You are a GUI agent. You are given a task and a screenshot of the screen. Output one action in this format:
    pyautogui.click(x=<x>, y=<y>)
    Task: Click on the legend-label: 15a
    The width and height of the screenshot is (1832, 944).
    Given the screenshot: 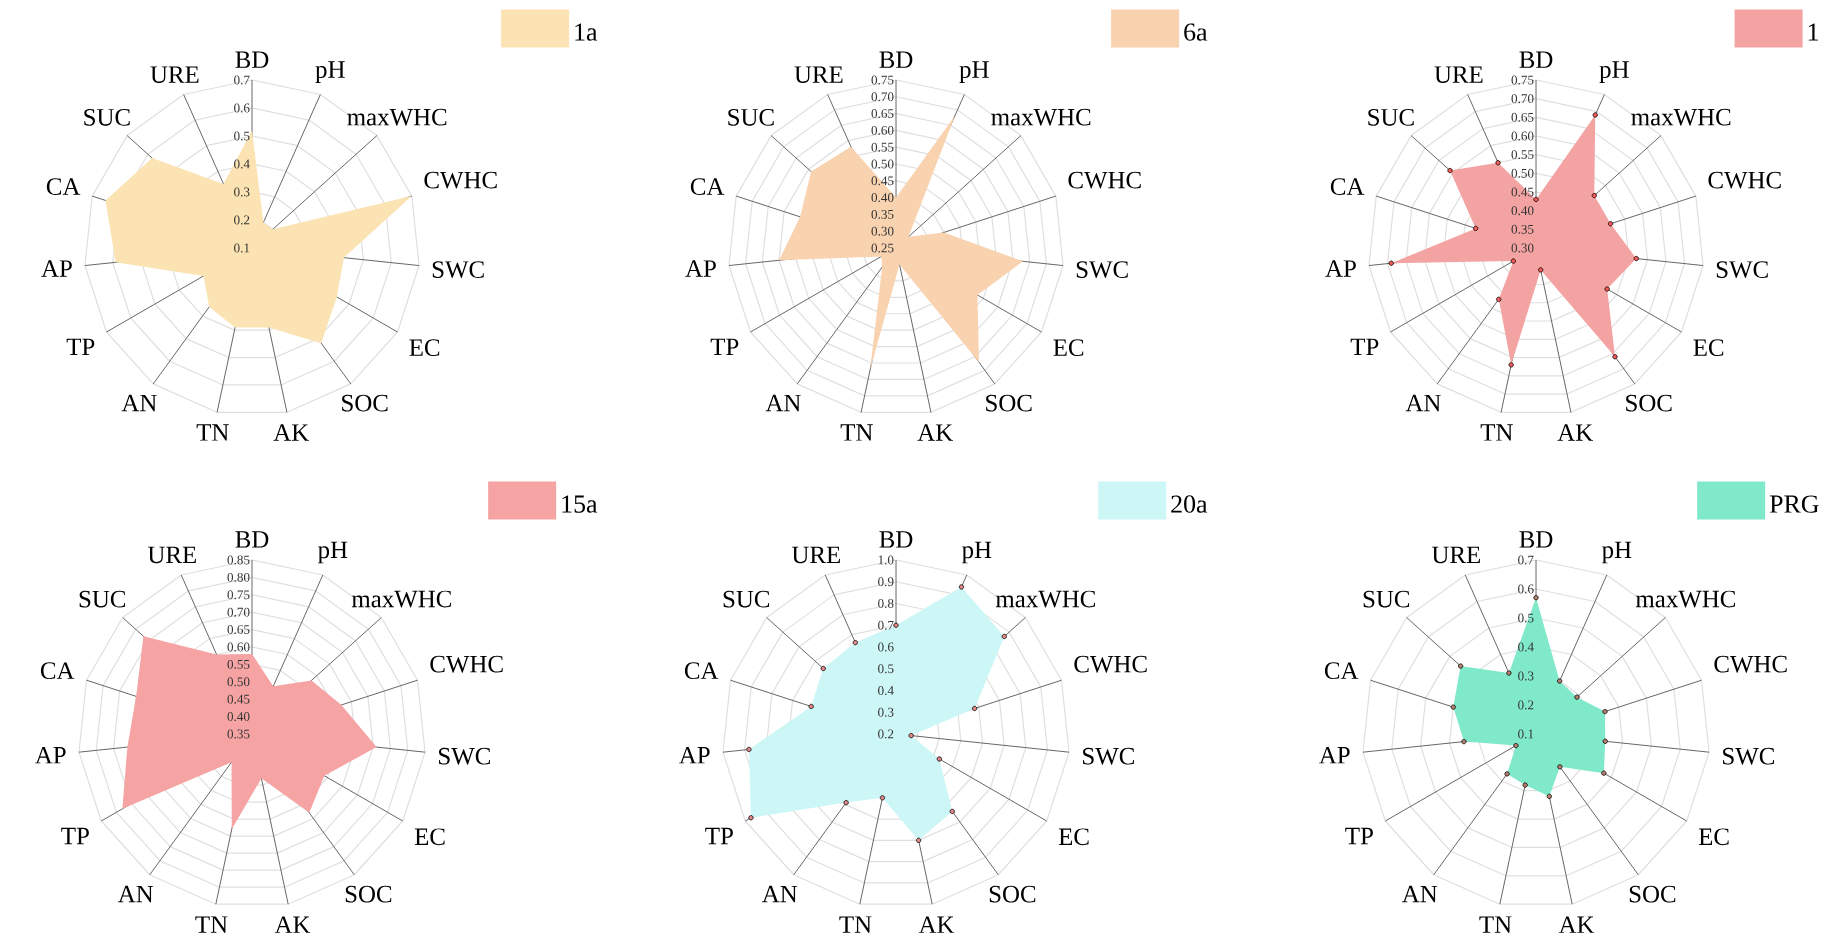 What is the action you would take?
    pyautogui.click(x=580, y=504)
    